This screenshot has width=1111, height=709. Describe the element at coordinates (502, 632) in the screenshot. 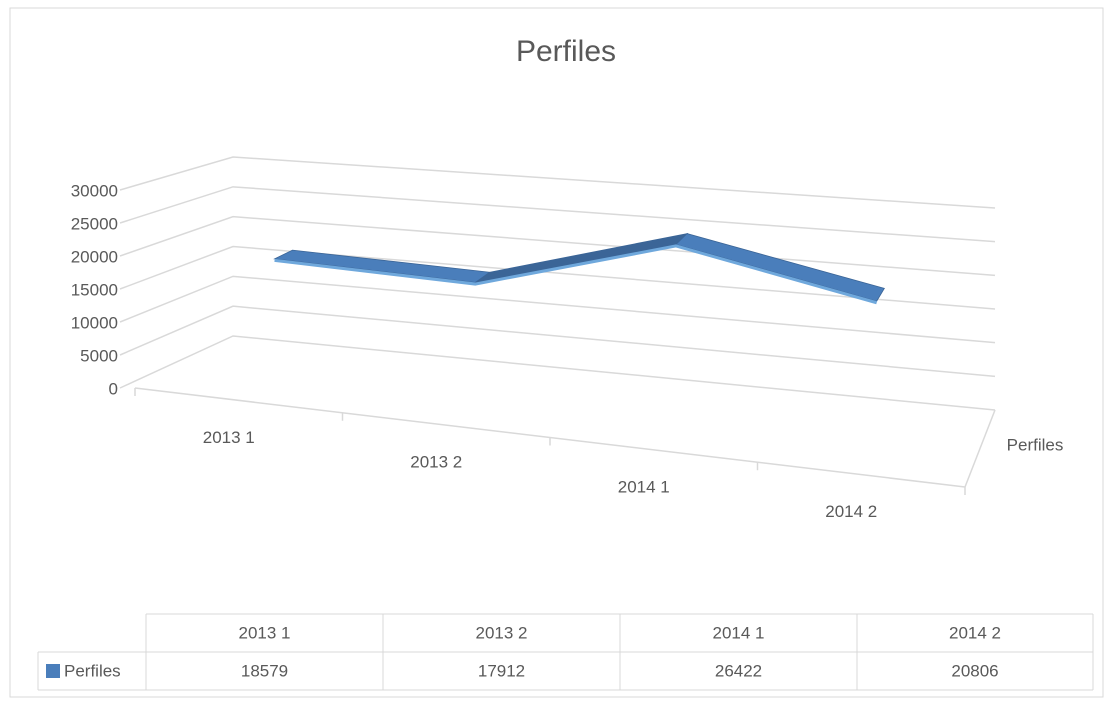

I see `table-header: 2013 2` at that location.